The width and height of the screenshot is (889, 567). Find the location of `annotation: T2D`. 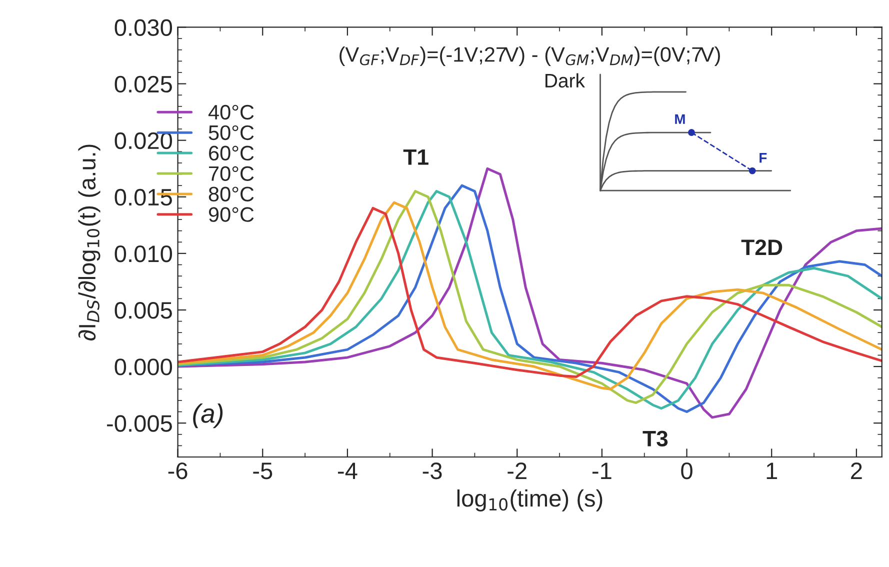

annotation: T2D is located at coordinates (761, 247).